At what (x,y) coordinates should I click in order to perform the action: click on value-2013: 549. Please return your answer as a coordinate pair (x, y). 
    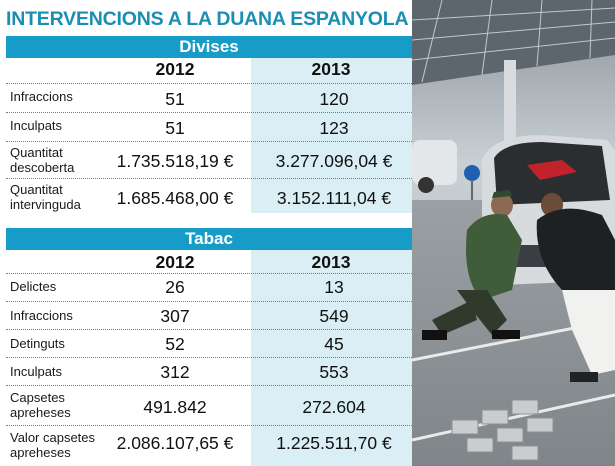
    Looking at the image, I should click on (334, 316).